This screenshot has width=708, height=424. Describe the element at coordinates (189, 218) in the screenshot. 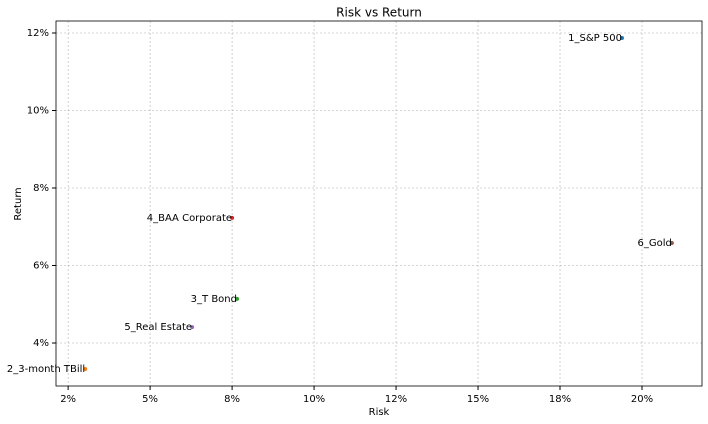

I see `point-label: 4_BAA Corporate` at that location.